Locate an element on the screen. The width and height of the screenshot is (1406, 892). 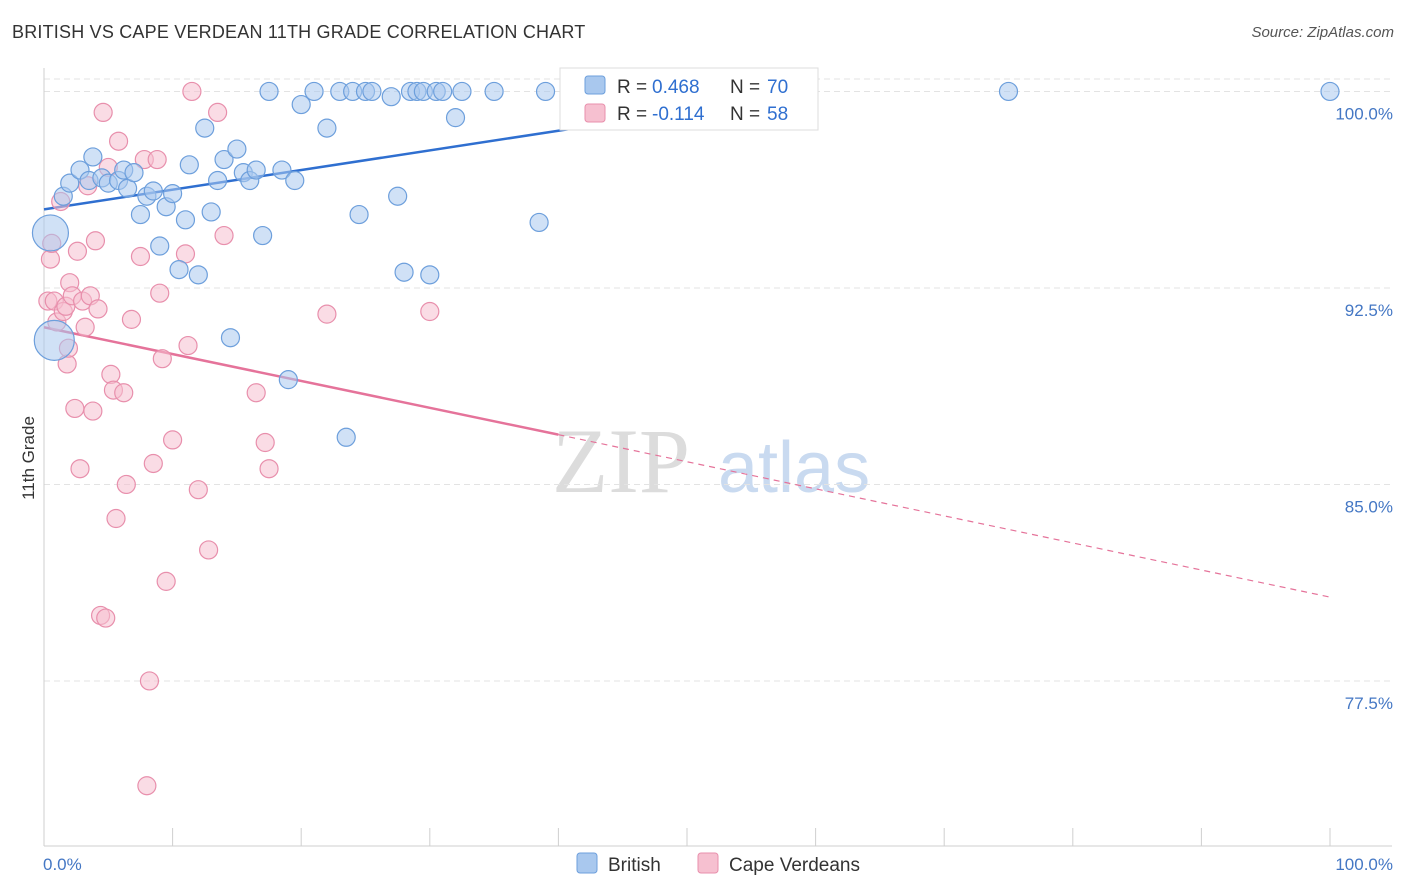
legend-cape-n-label: N = is located at coordinates (745, 114).